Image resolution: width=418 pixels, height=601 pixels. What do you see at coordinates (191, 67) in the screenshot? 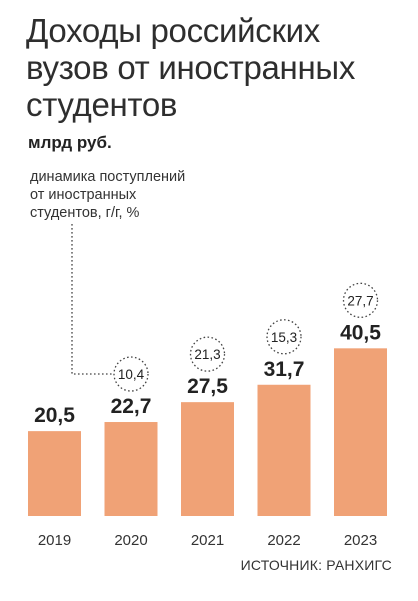
I see `chart-title-line: вузов от иностранных` at bounding box center [191, 67].